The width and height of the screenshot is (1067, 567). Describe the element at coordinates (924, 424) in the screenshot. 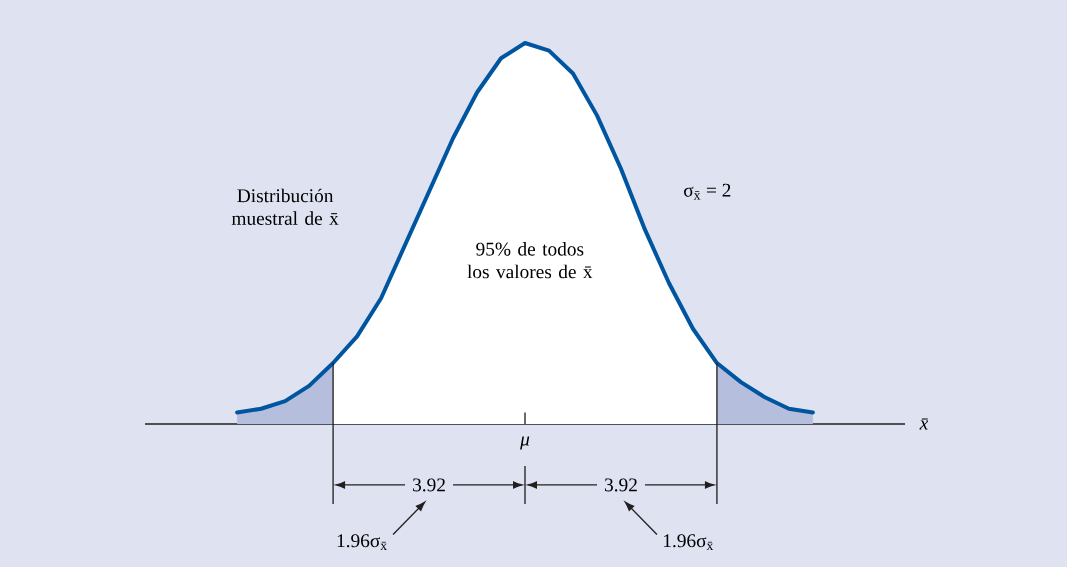

I see `x-axis-title: x̄` at that location.